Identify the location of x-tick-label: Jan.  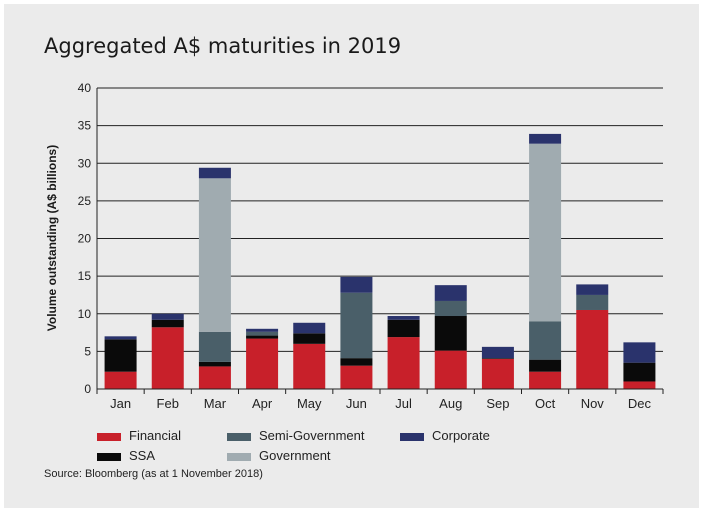
(120, 403).